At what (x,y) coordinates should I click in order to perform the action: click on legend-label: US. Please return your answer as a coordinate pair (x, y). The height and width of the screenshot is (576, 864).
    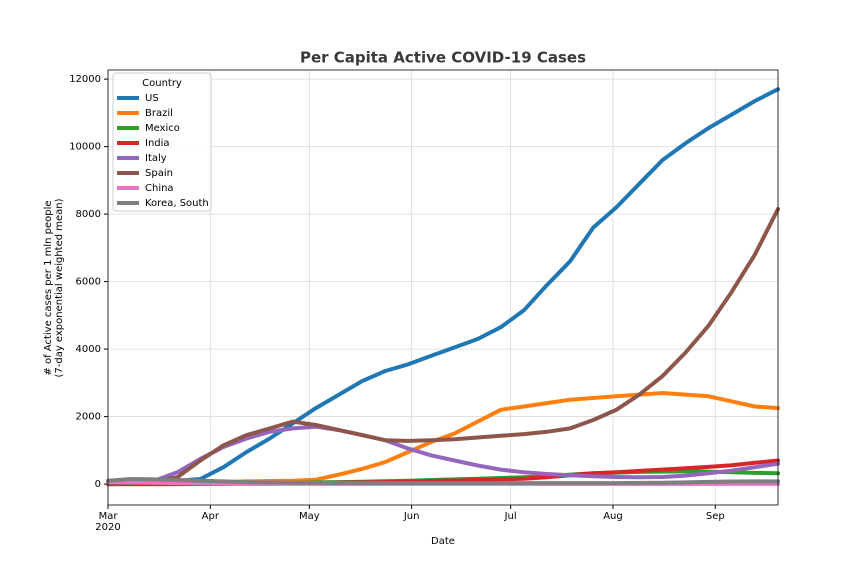
    Looking at the image, I should click on (152, 98).